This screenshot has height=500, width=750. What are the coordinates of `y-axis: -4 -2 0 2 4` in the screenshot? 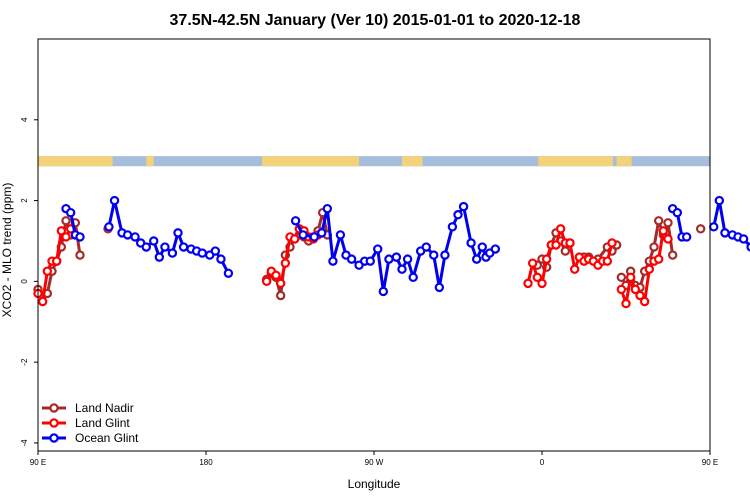 It's located at (29, 281).